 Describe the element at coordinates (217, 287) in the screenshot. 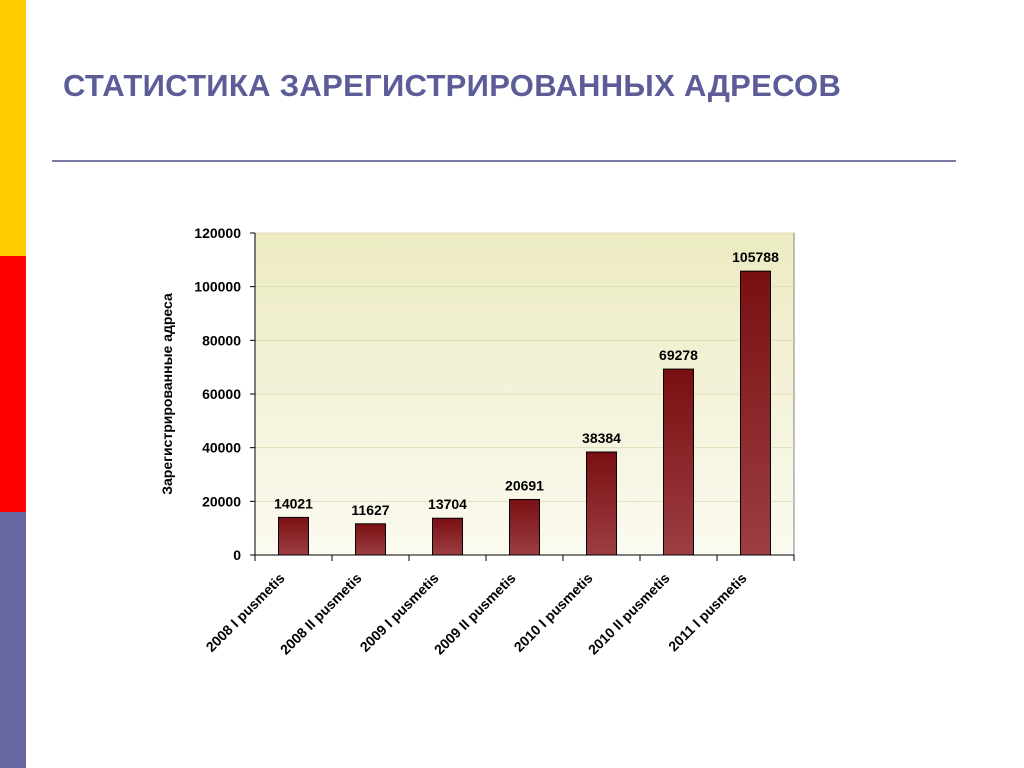

I see `y-tick-label: 100000` at that location.